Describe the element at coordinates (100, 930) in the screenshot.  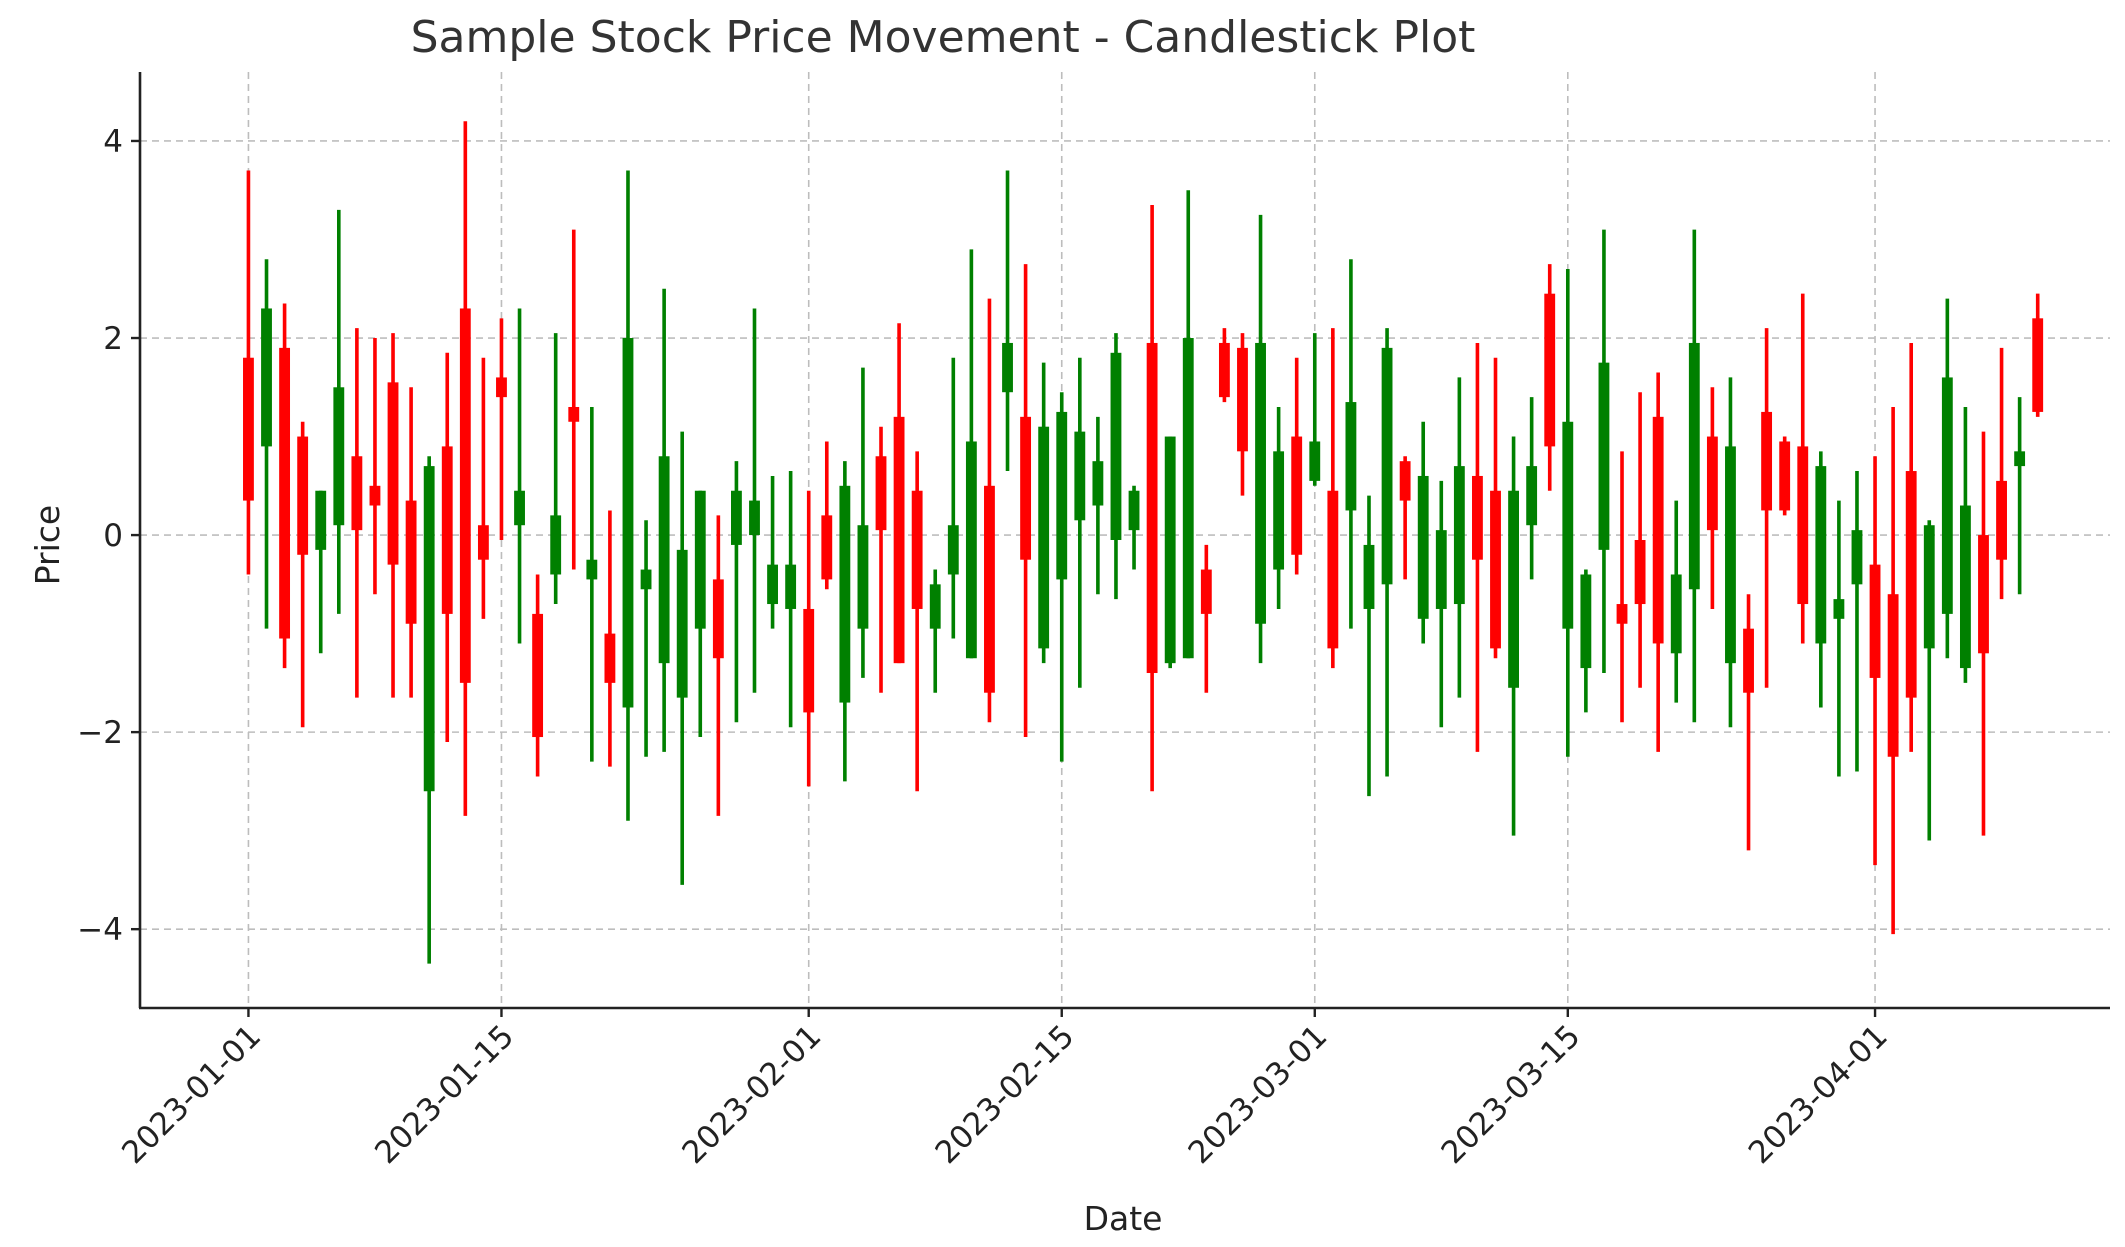
I see `y-tick-label: −4` at that location.